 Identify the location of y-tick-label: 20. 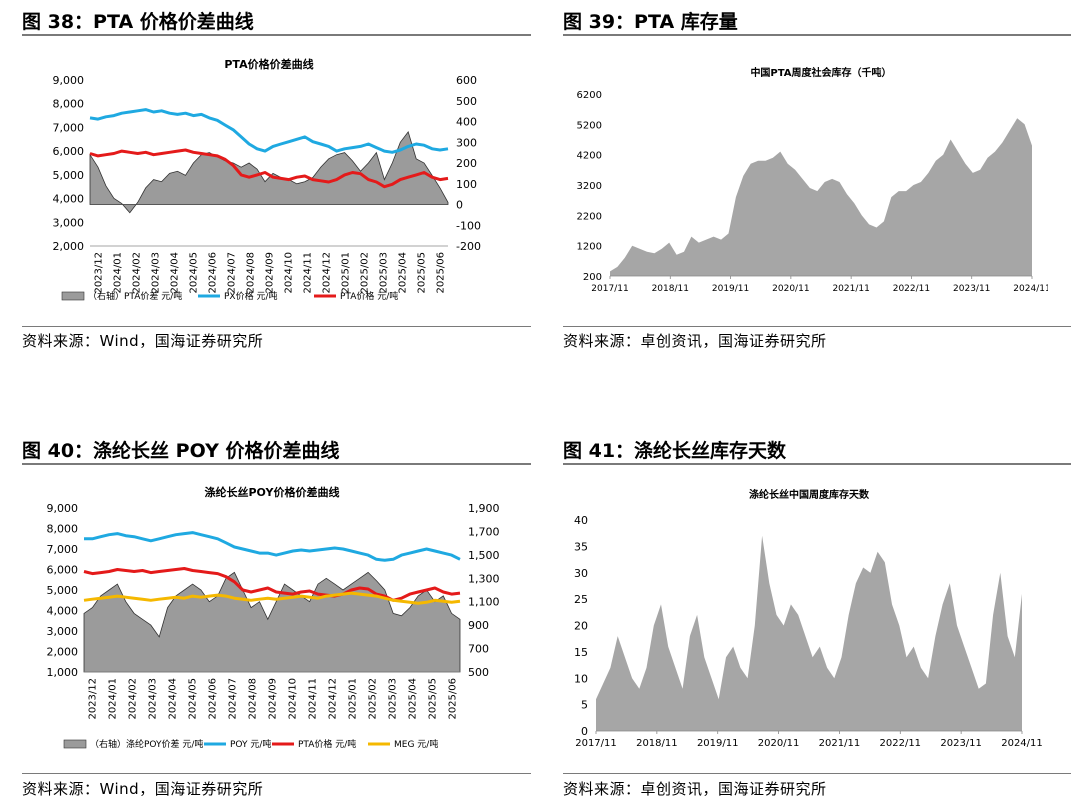
(581, 626).